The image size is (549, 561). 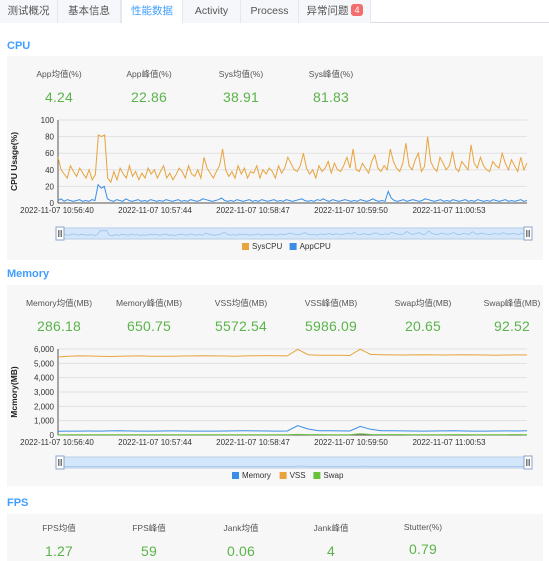 I want to click on tab-label: Activity, so click(x=211, y=11).